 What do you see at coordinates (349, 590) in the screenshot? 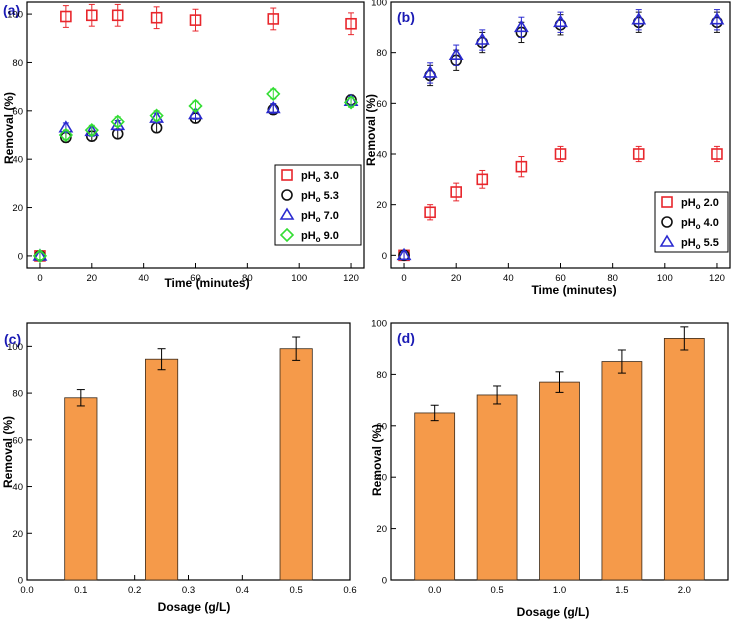
I see `x-tick-label: 0.6` at bounding box center [349, 590].